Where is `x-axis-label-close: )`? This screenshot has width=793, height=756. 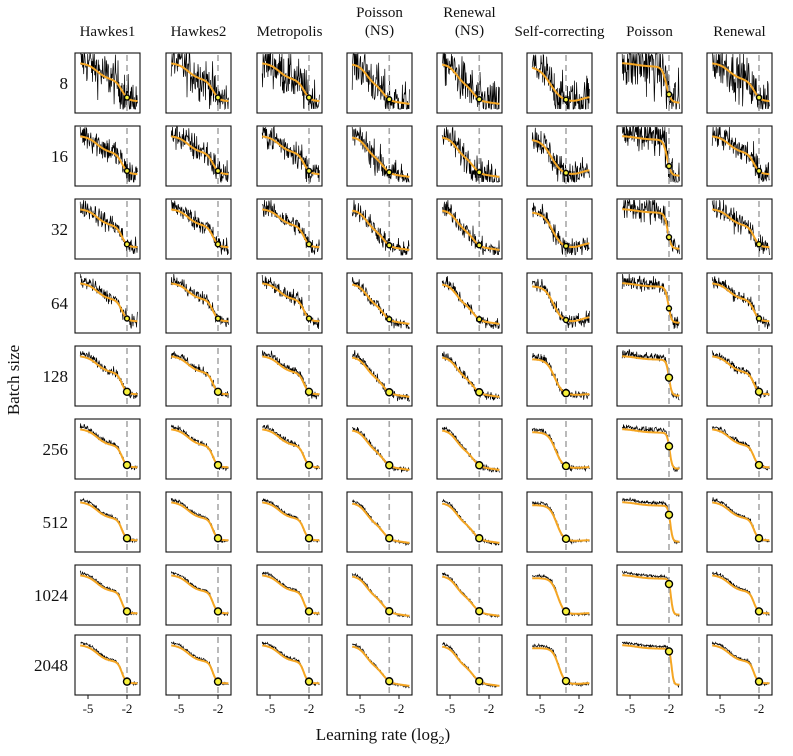
x-axis-label-close: ) is located at coordinates (448, 734).